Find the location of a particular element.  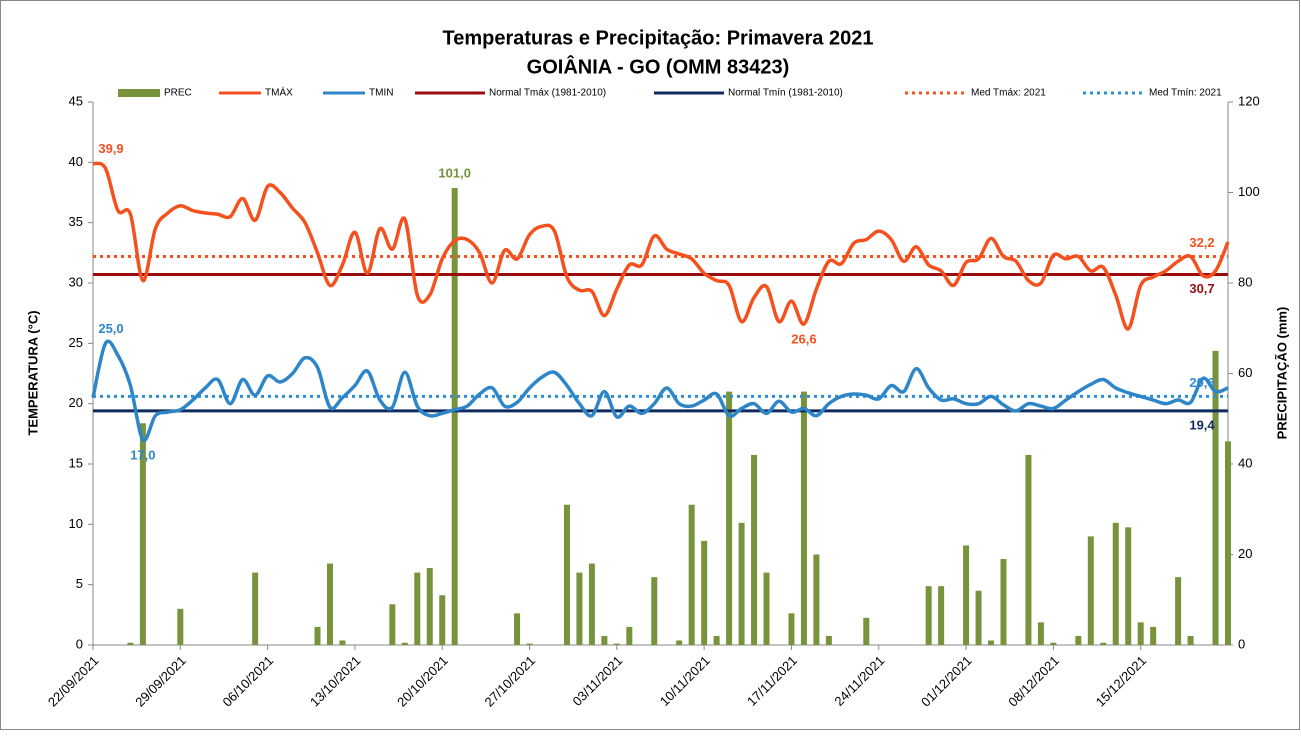

y-tick-label: 25 is located at coordinates (76, 342).